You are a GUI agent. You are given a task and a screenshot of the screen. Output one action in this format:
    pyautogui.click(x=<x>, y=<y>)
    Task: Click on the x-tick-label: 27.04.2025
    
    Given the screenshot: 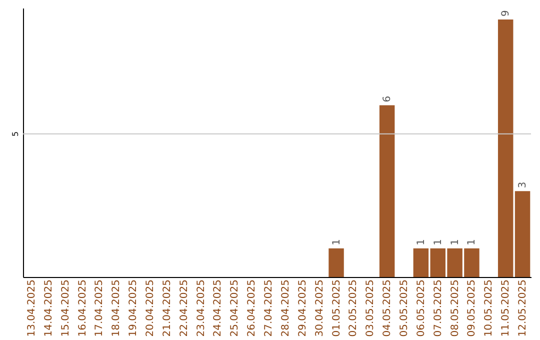 What is the action you would take?
    pyautogui.click(x=269, y=308)
    